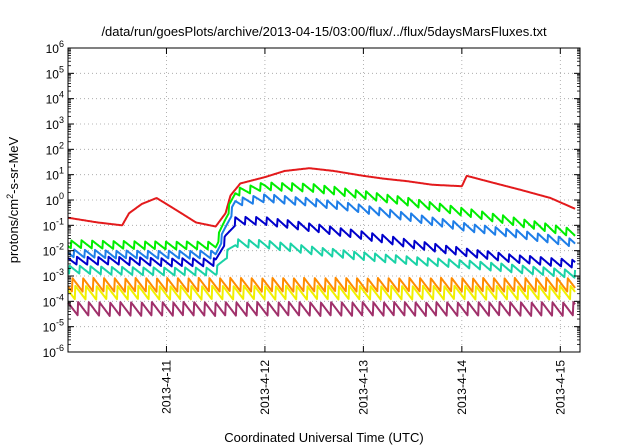 The height and width of the screenshot is (448, 640). I want to click on x-tick-label: 2013-4-11, so click(166, 387).